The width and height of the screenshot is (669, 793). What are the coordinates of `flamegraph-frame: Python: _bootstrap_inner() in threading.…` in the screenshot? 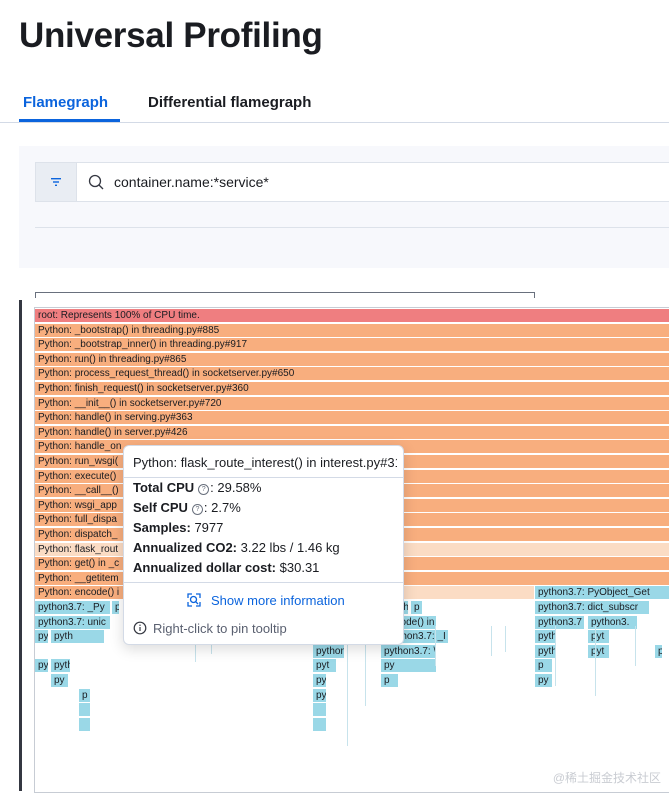 It's located at (352, 345).